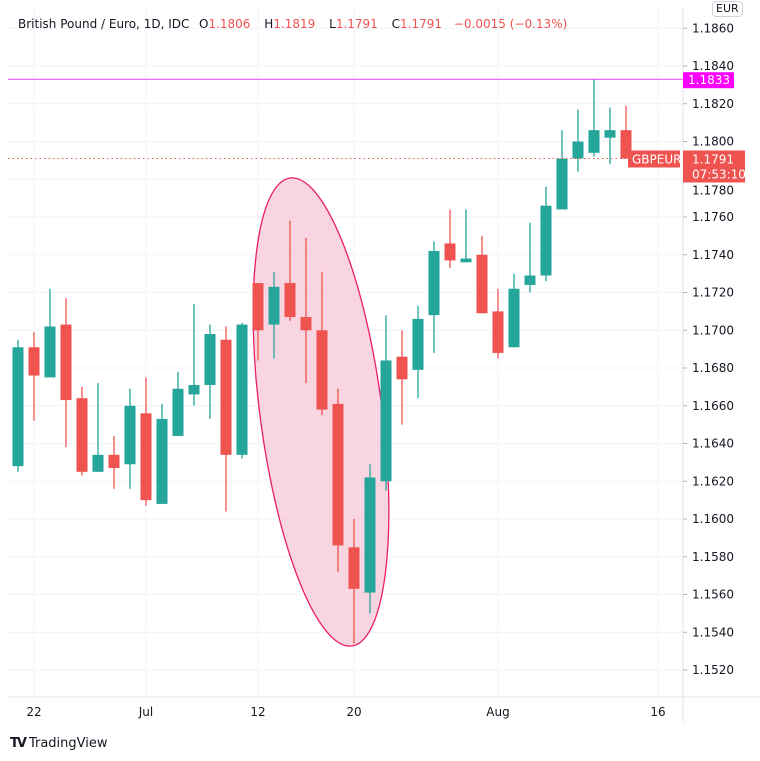 The image size is (760, 761). What do you see at coordinates (713, 142) in the screenshot?
I see `y-tick-label: 1.1800` at bounding box center [713, 142].